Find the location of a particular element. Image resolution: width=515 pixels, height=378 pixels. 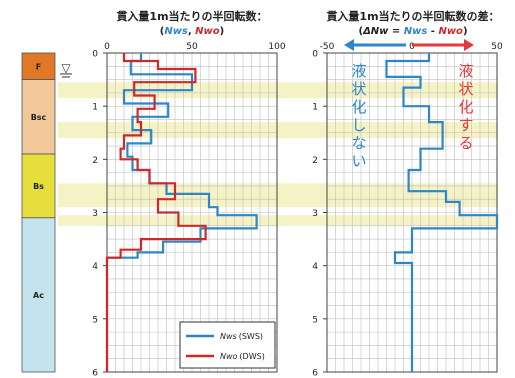

legend-box is located at coordinates (227, 345).